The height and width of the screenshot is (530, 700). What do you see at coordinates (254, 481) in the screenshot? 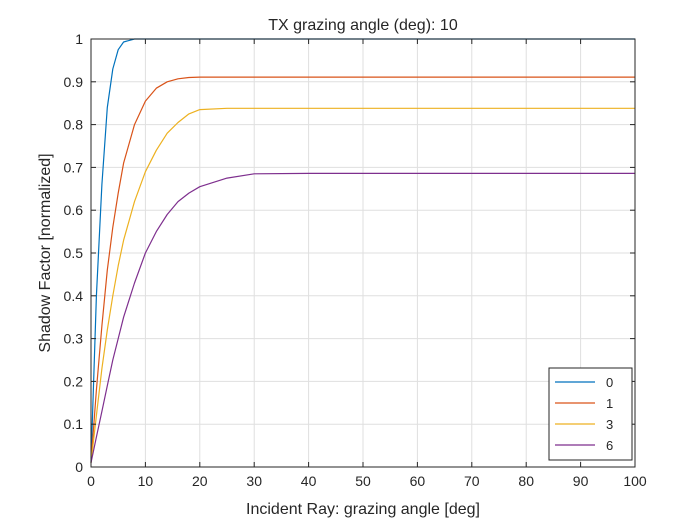
I see `x-tick-label: 30` at bounding box center [254, 481].